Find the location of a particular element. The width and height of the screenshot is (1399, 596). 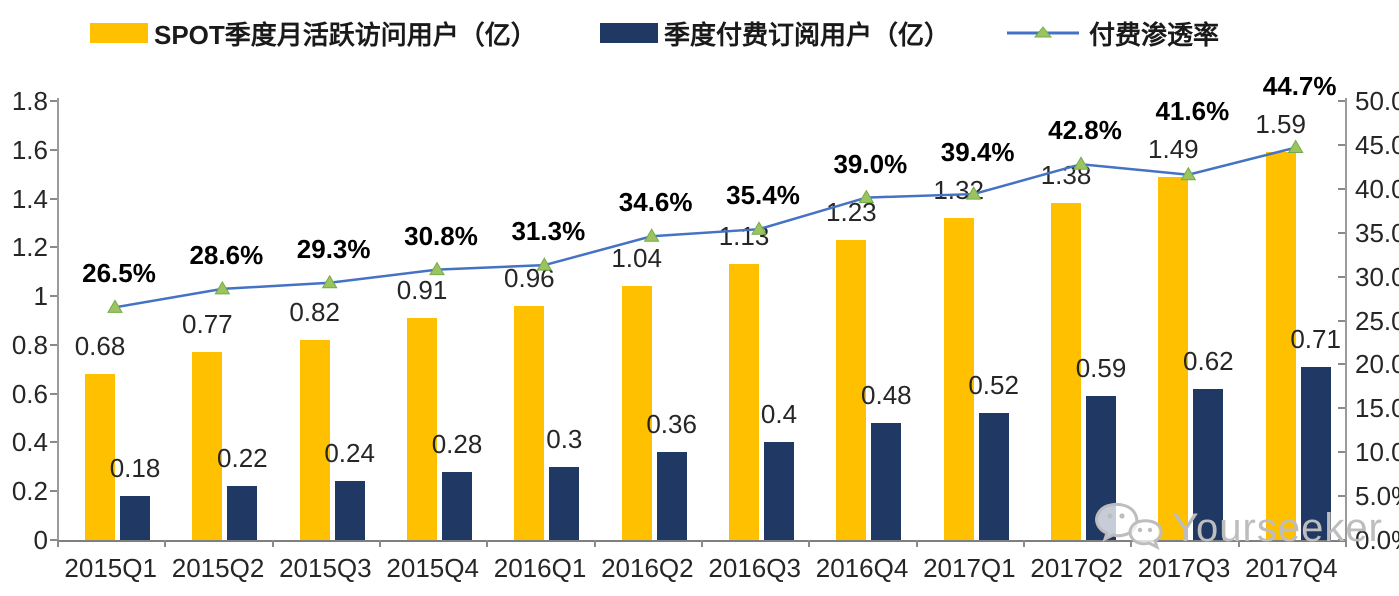

x-axis-label: 2016Q2 is located at coordinates (647, 568).